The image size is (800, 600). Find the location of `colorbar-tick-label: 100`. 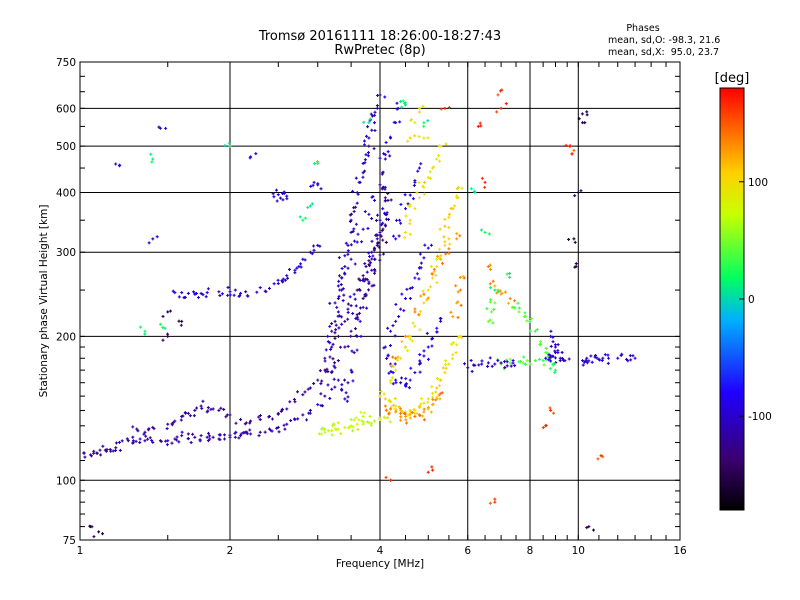

colorbar-tick-label: 100 is located at coordinates (758, 183).